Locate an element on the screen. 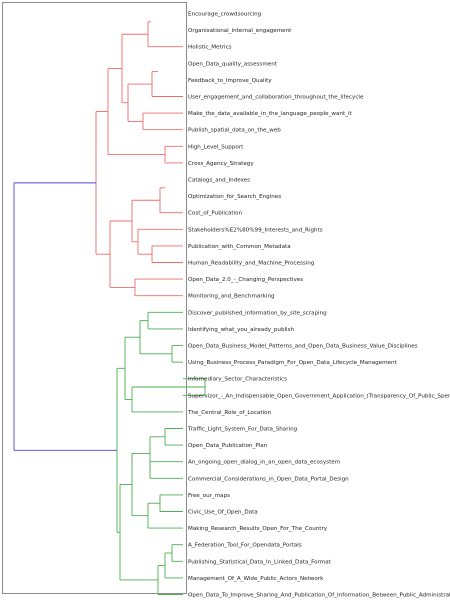  leaf-label: Feedback_to_Improve_Quality is located at coordinates (230, 81).